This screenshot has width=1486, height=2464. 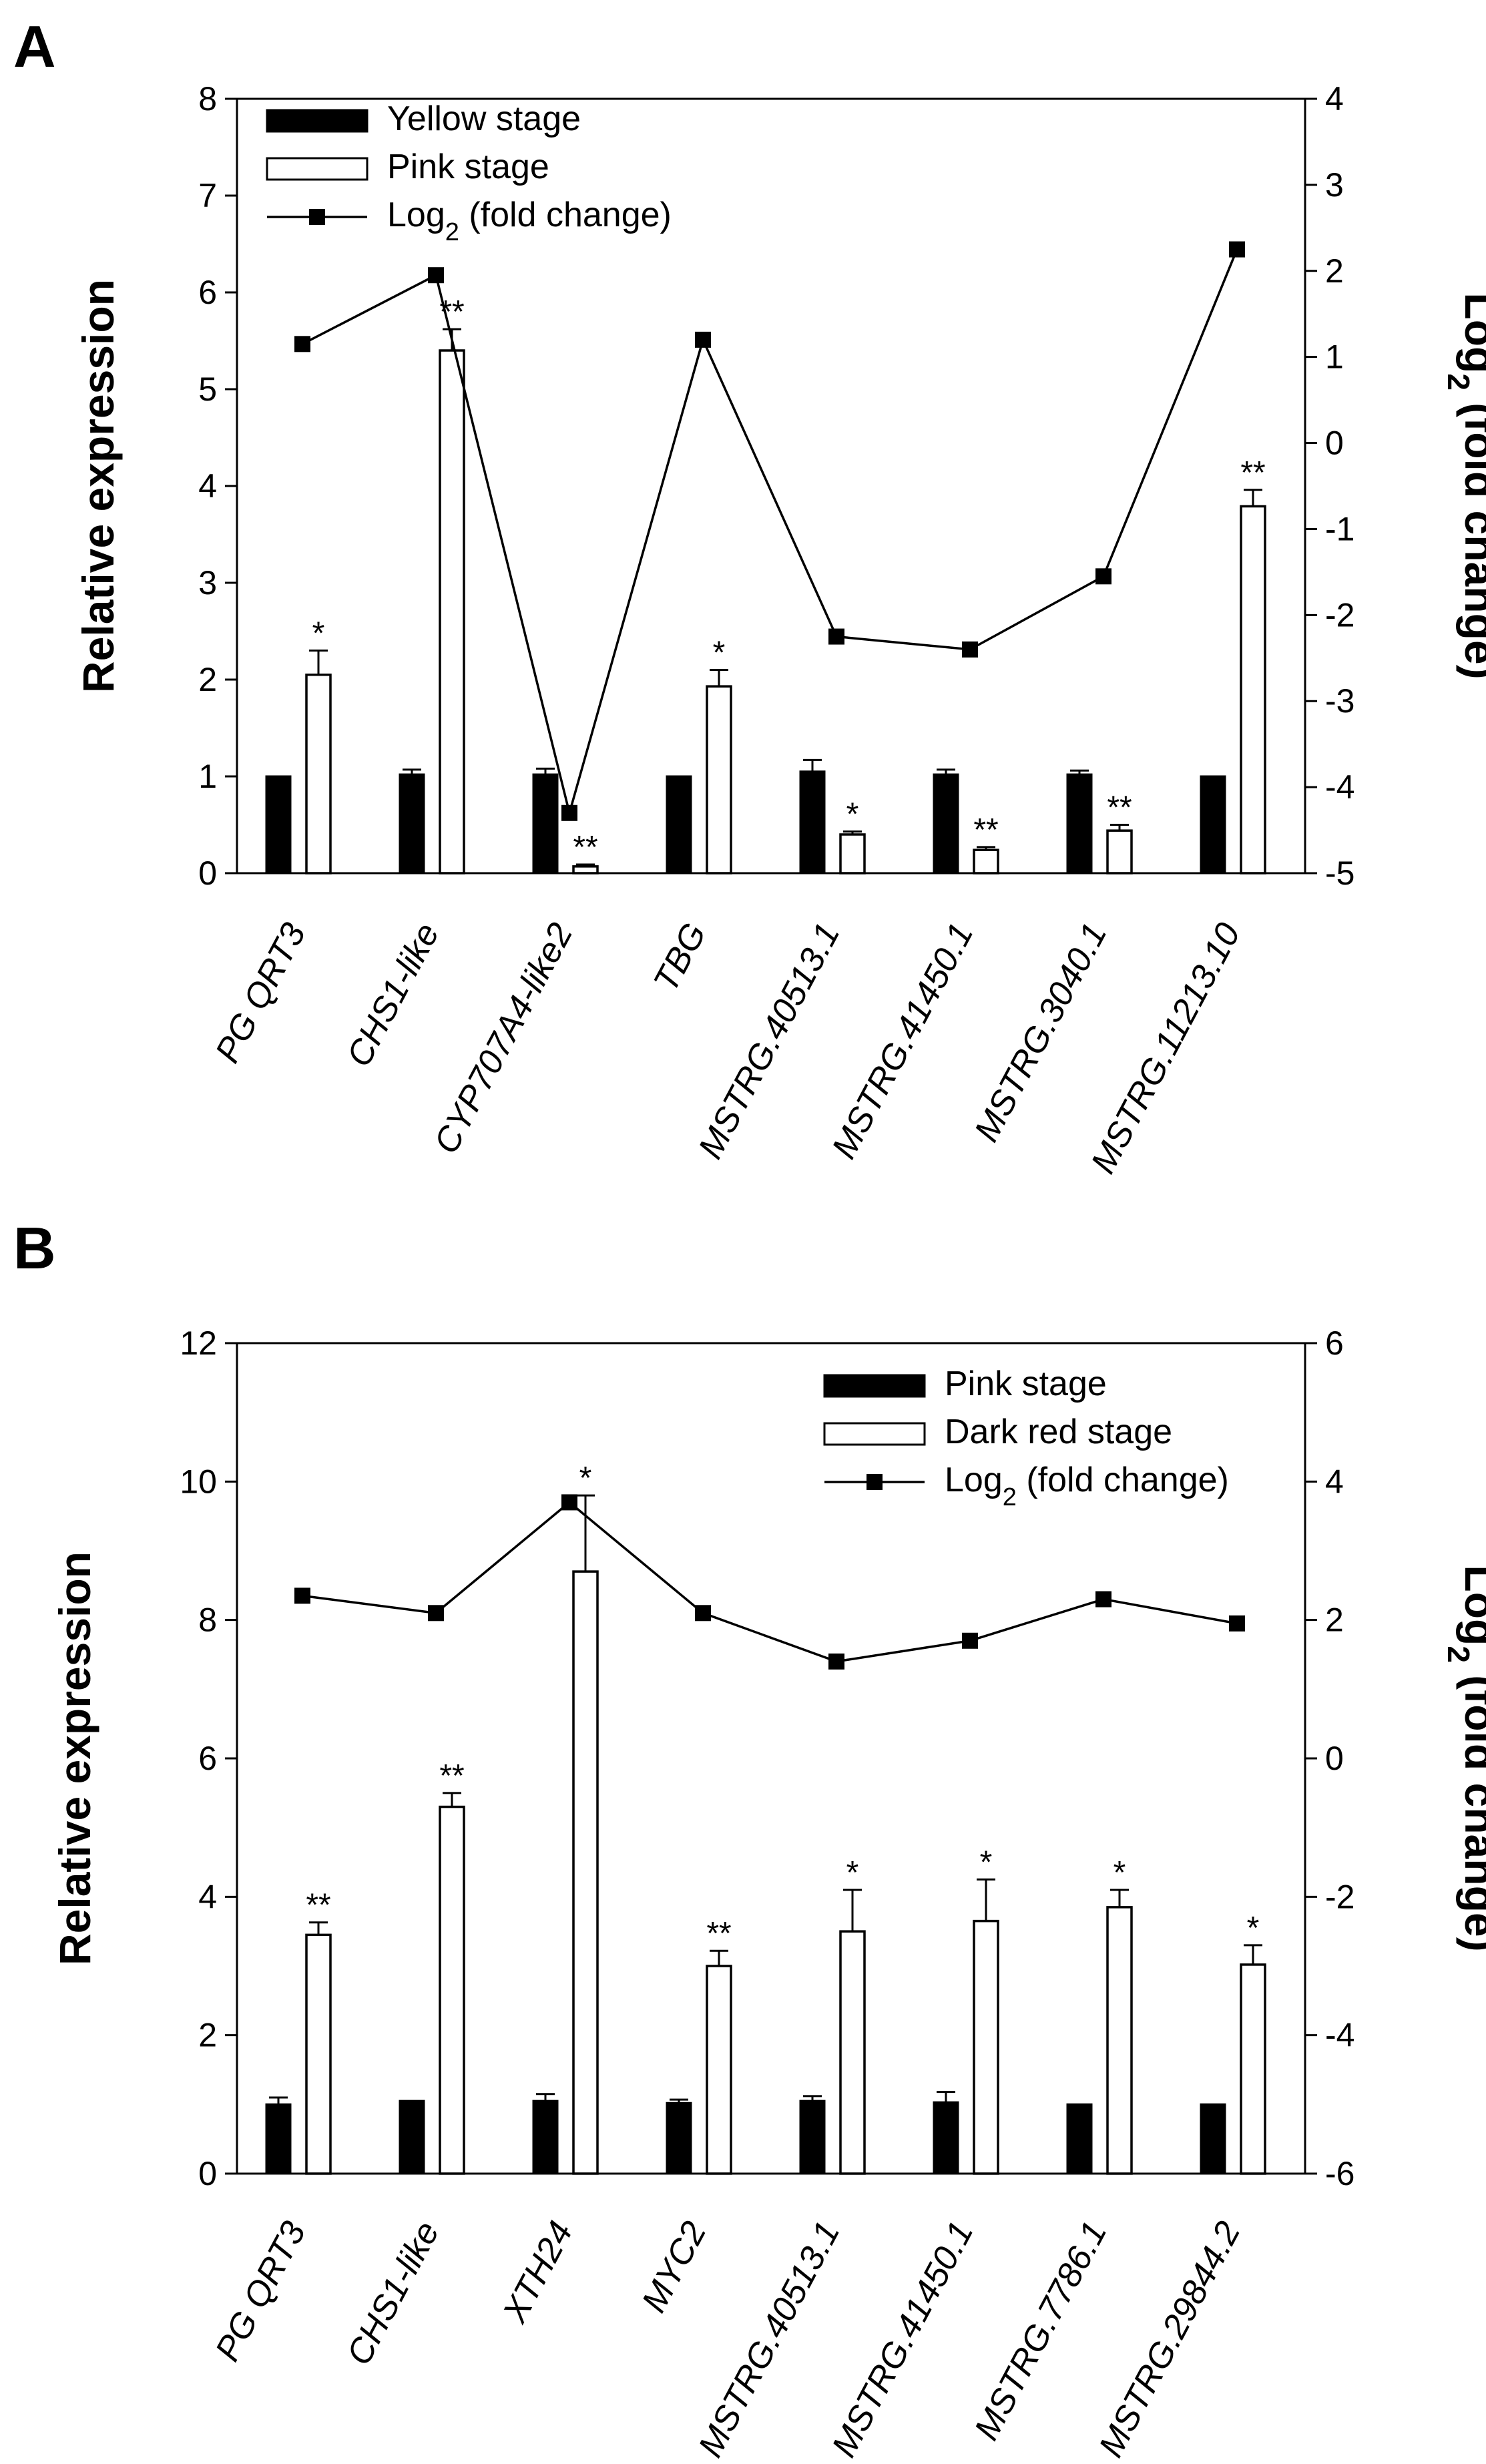 What do you see at coordinates (1463, 1758) in the screenshot?
I see `y2-axis-title: Log2 (fold change)` at bounding box center [1463, 1758].